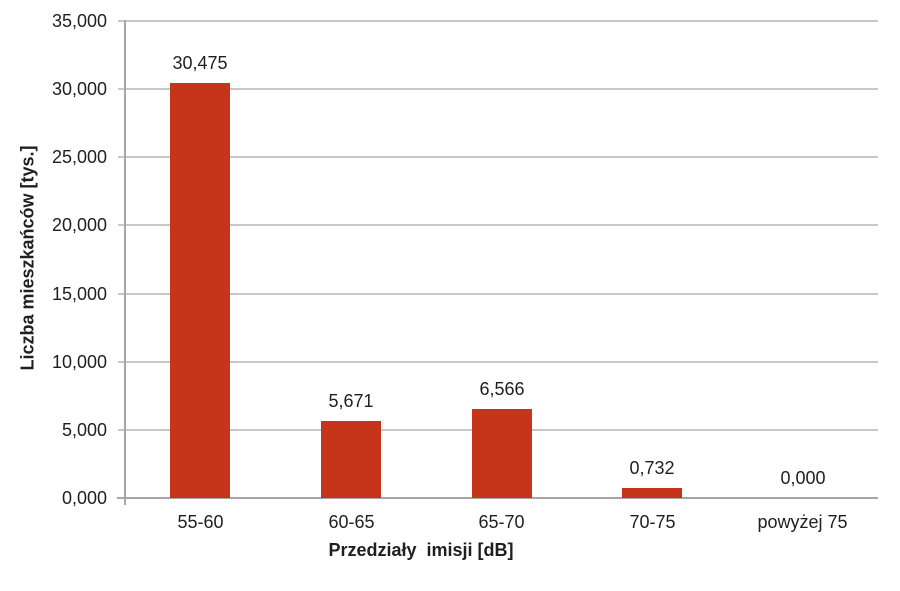 This screenshot has height=591, width=900. Describe the element at coordinates (421, 550) in the screenshot. I see `x-axis-title: Przedziały imisji [dB]` at that location.